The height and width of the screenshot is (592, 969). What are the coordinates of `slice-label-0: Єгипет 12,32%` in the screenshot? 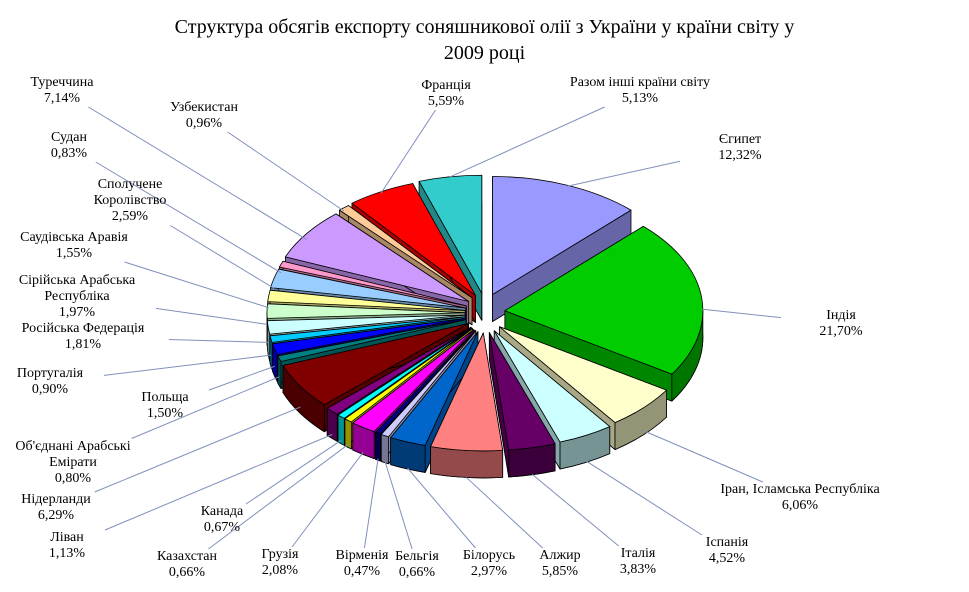 It's located at (740, 148).